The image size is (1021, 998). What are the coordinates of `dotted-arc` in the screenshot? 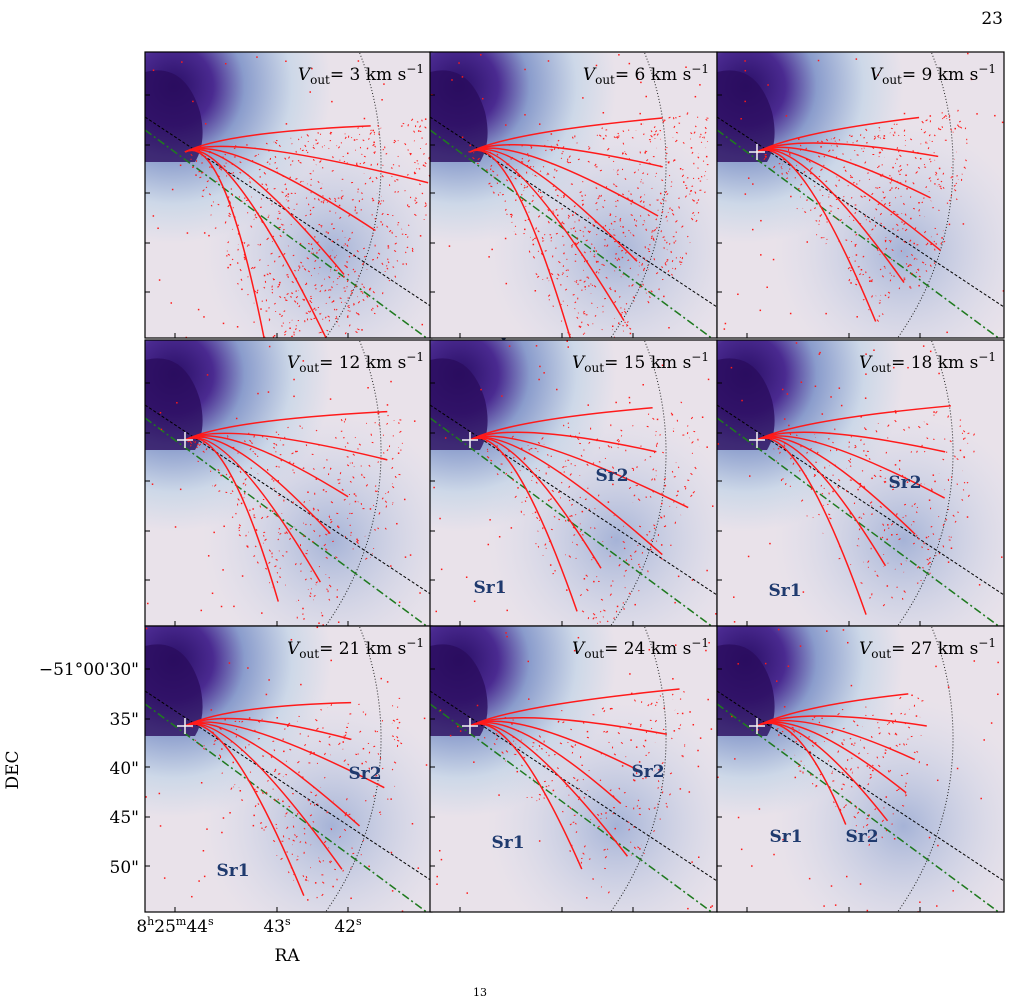 It's located at (353, 195).